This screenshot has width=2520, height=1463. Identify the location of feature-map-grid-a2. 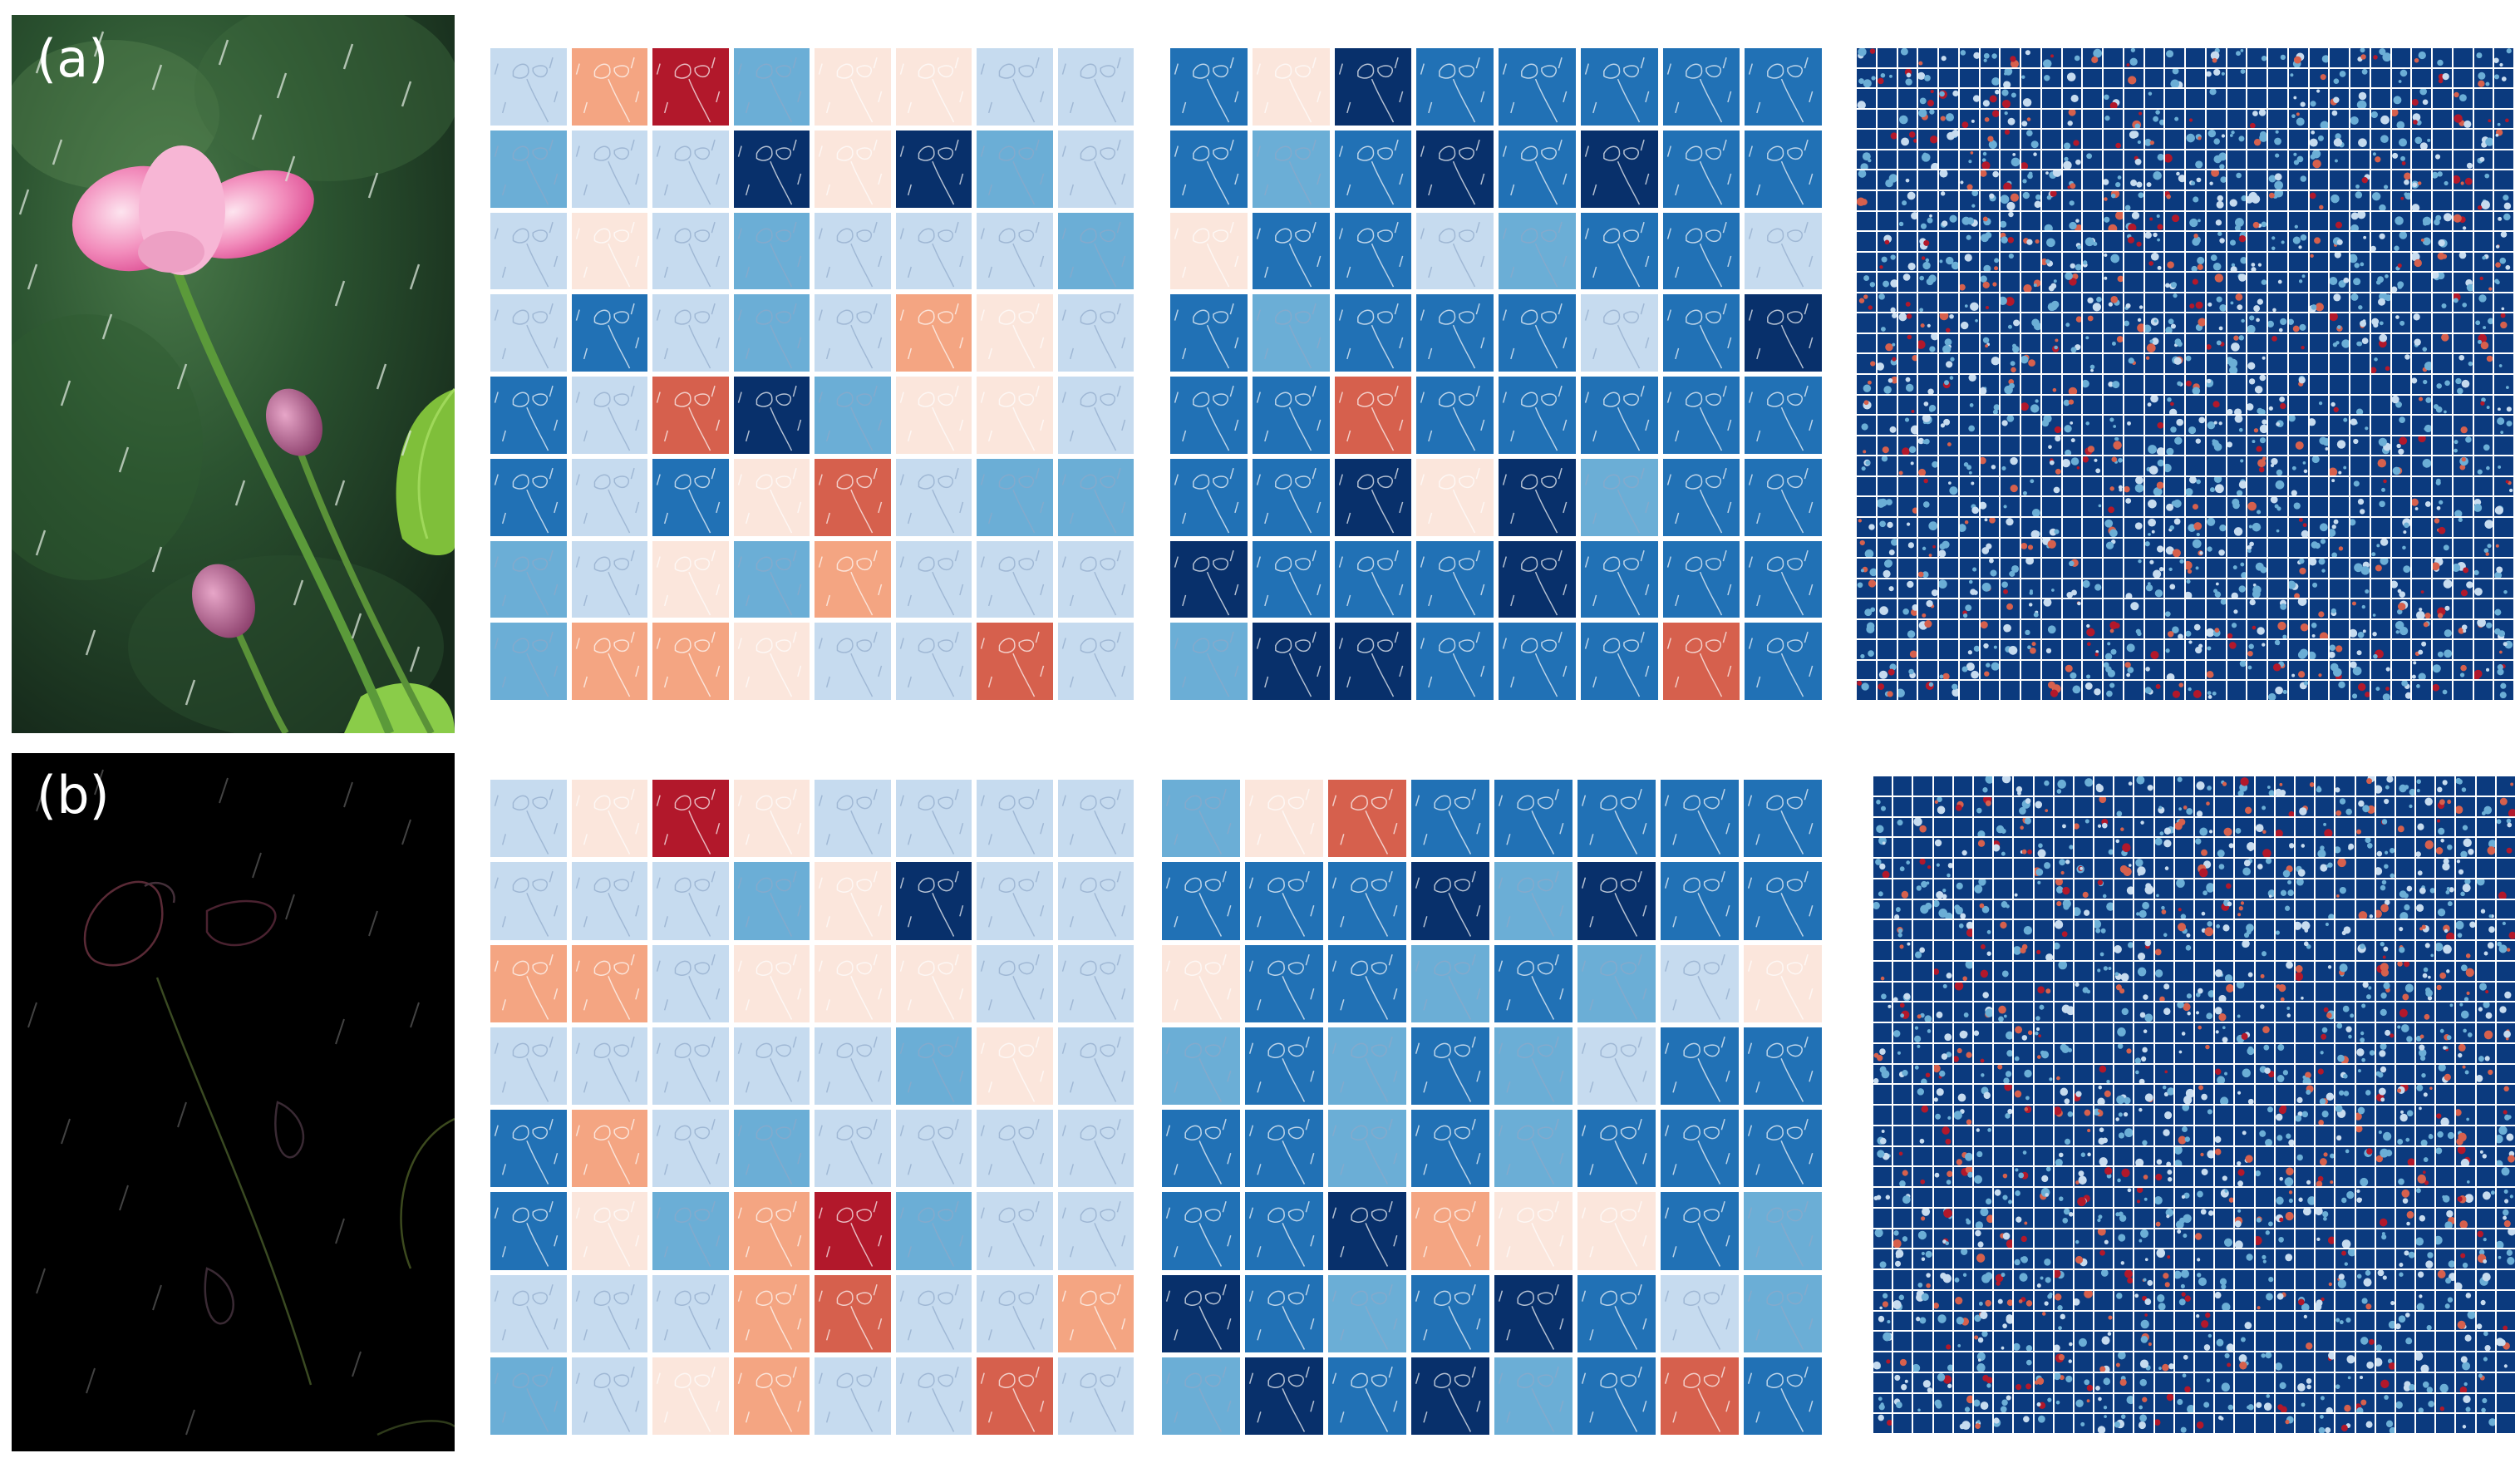
(1496, 374).